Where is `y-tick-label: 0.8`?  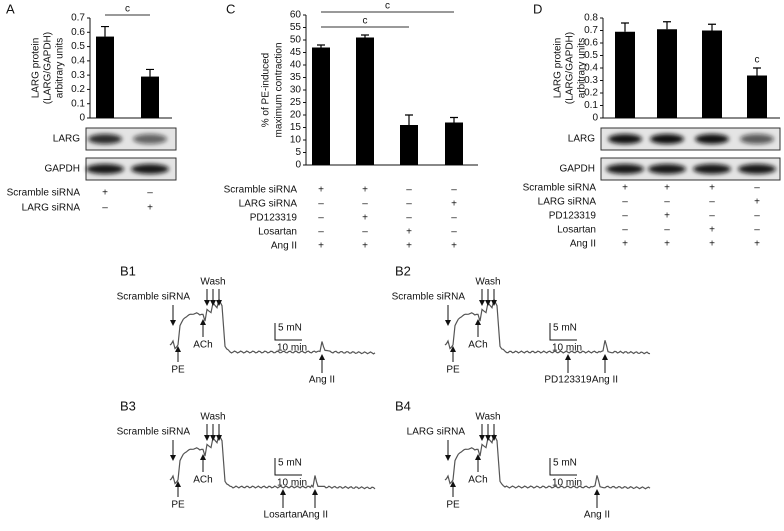 y-tick-label: 0.8 is located at coordinates (591, 18).